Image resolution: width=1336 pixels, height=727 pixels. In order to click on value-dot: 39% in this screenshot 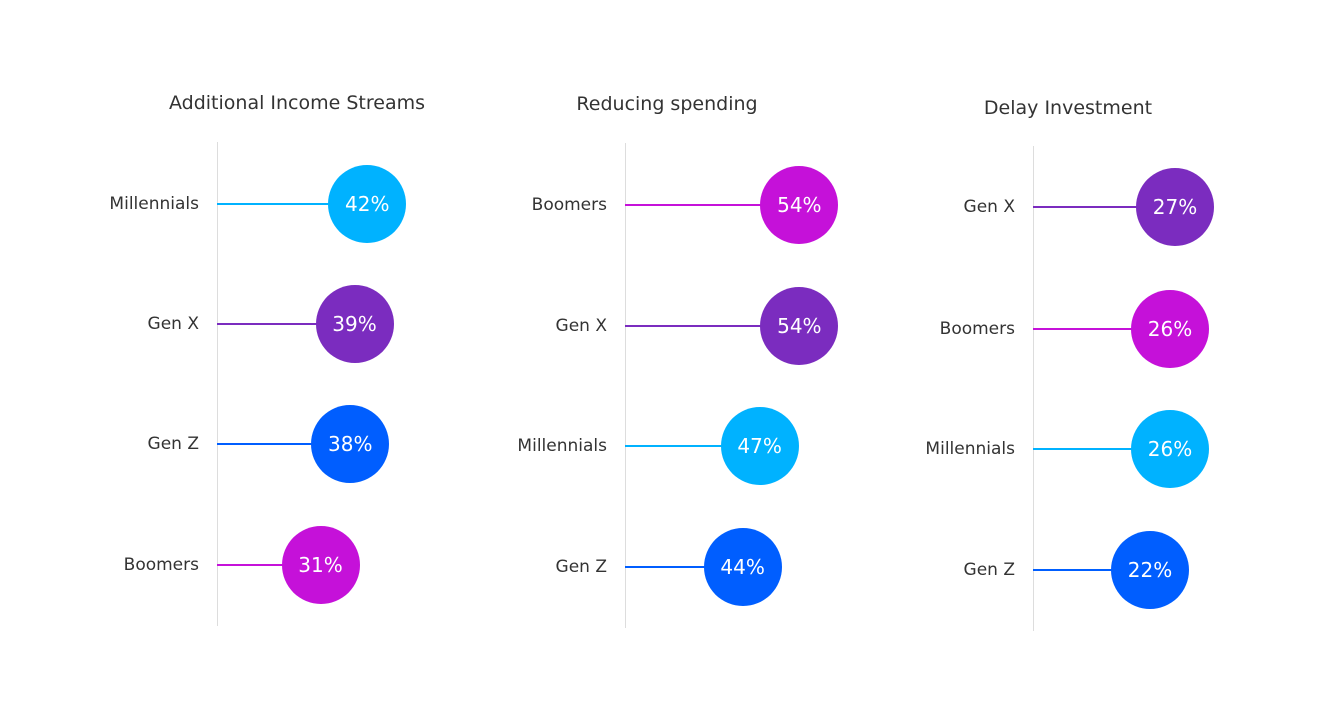, I will do `click(354, 324)`.